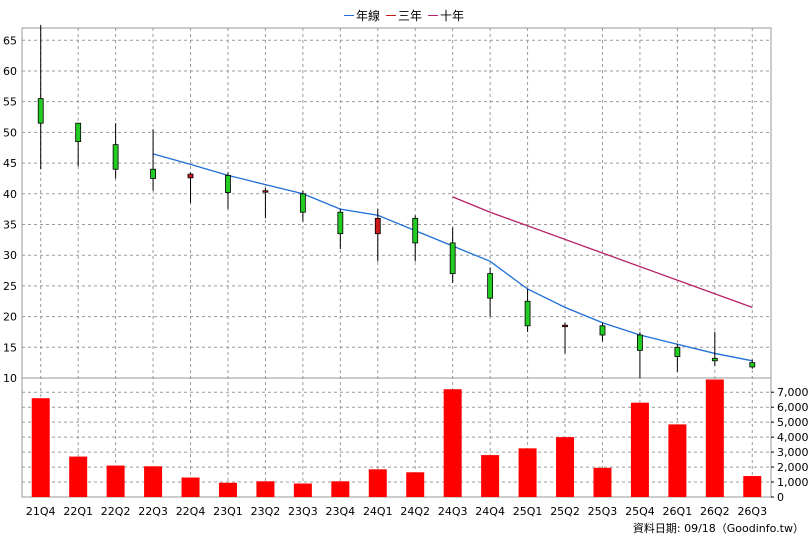 The height and width of the screenshot is (540, 808). I want to click on legend-item: 十年, so click(446, 15).